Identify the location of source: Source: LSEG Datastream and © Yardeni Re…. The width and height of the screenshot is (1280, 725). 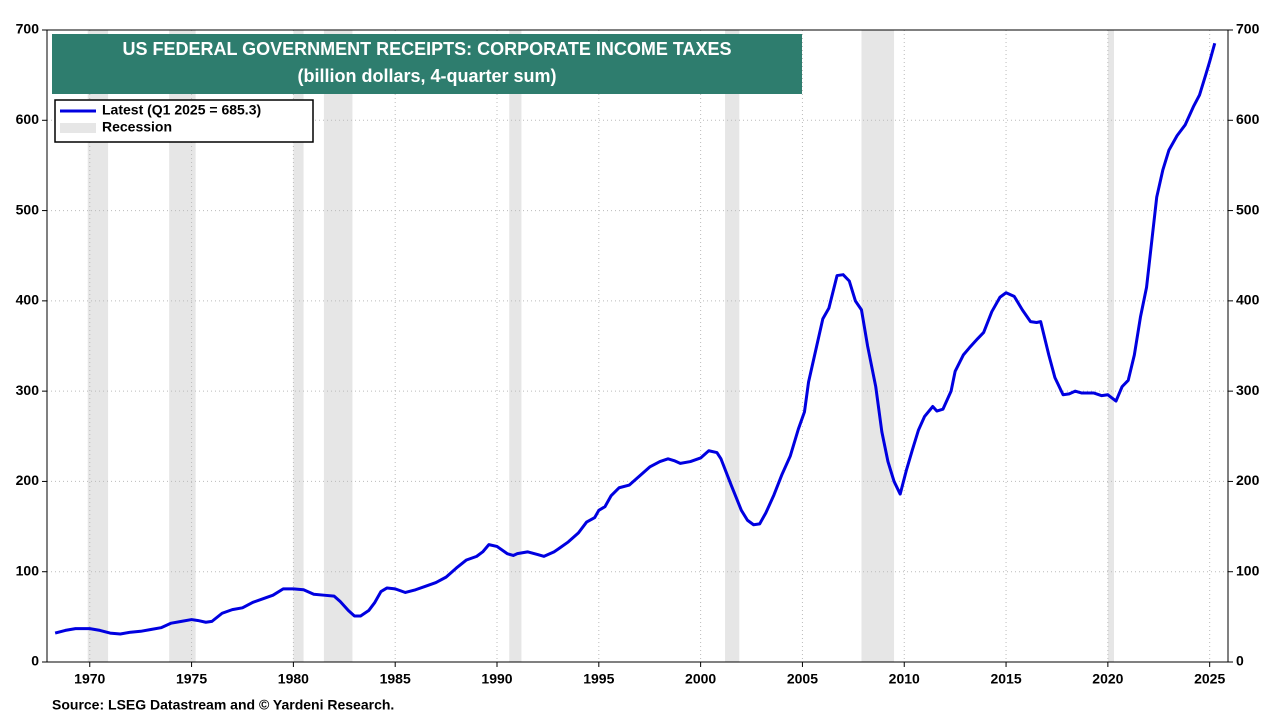
(223, 705).